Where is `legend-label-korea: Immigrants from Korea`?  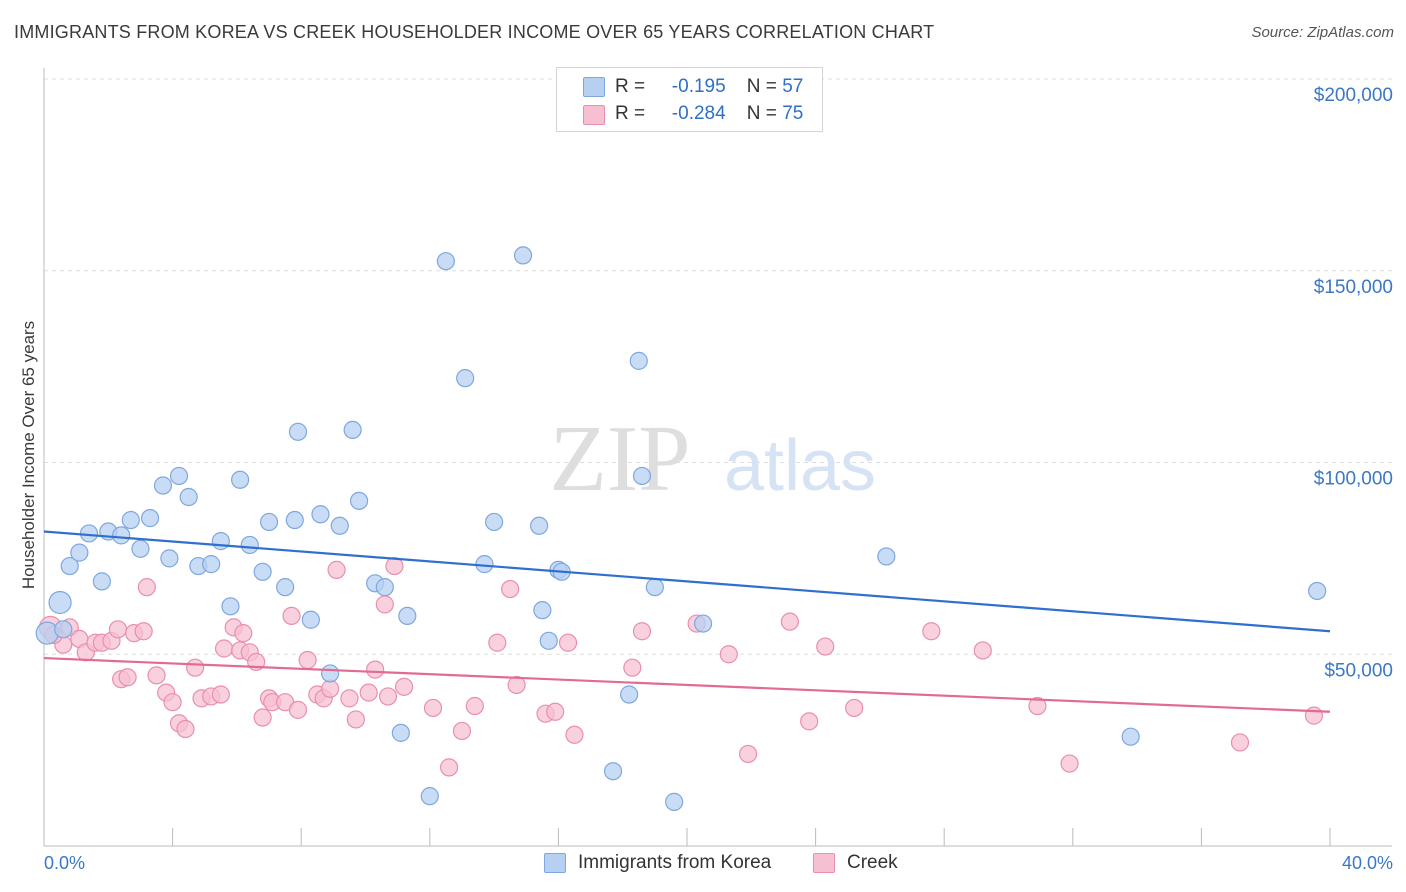
legend-label-korea: Immigrants from Korea is located at coordinates (675, 862).